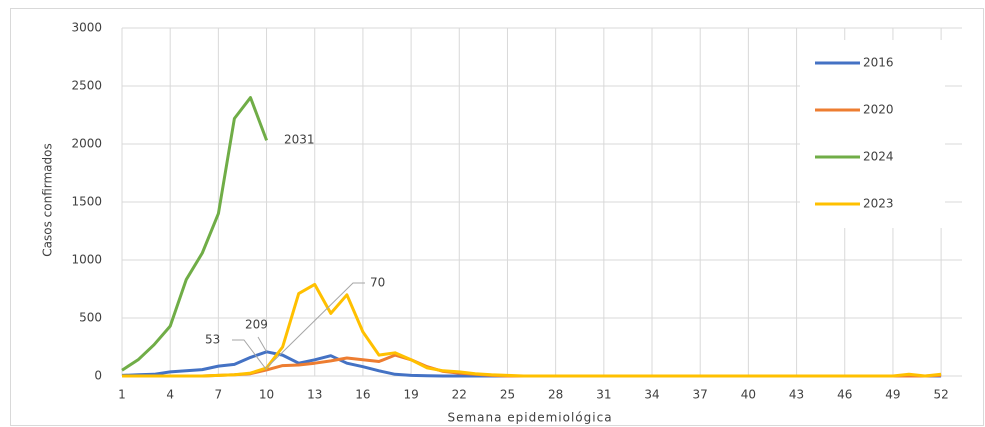 The image size is (985, 427). Describe the element at coordinates (878, 110) in the screenshot. I see `legend-label: 2020` at that location.